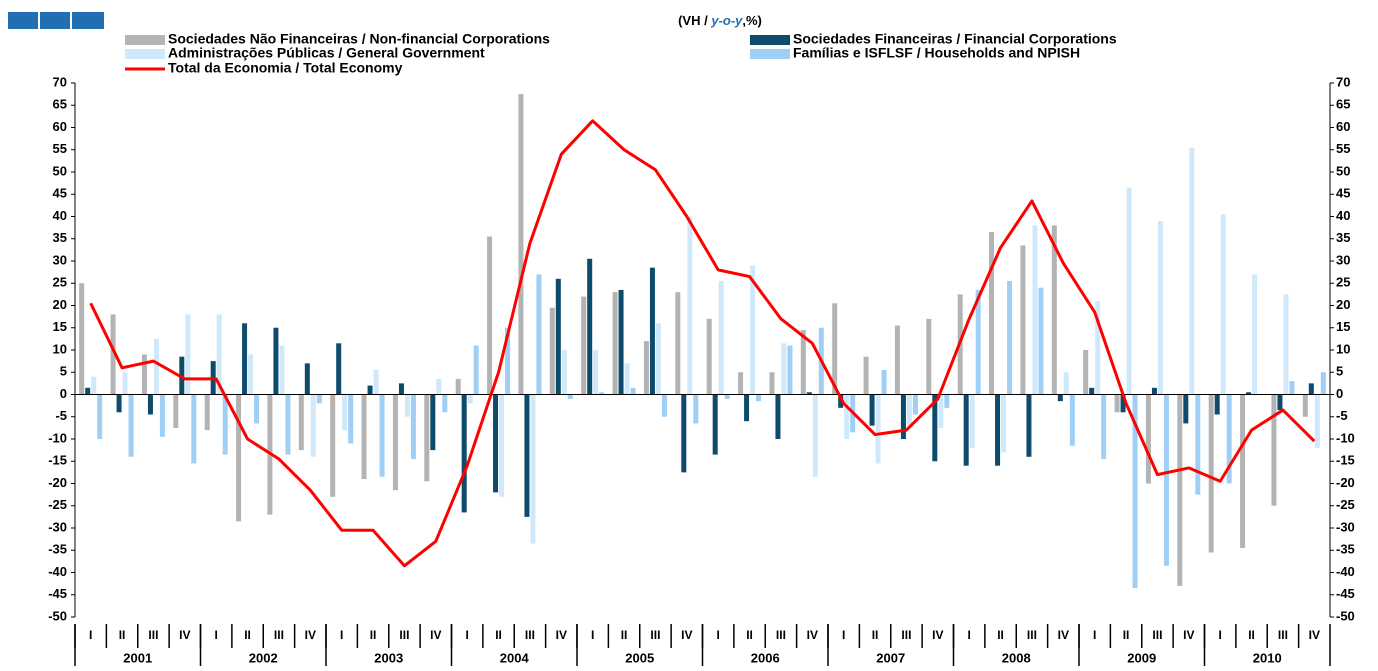 The height and width of the screenshot is (671, 1378). What do you see at coordinates (57, 437) in the screenshot?
I see `y-tick-label: -10` at bounding box center [57, 437].